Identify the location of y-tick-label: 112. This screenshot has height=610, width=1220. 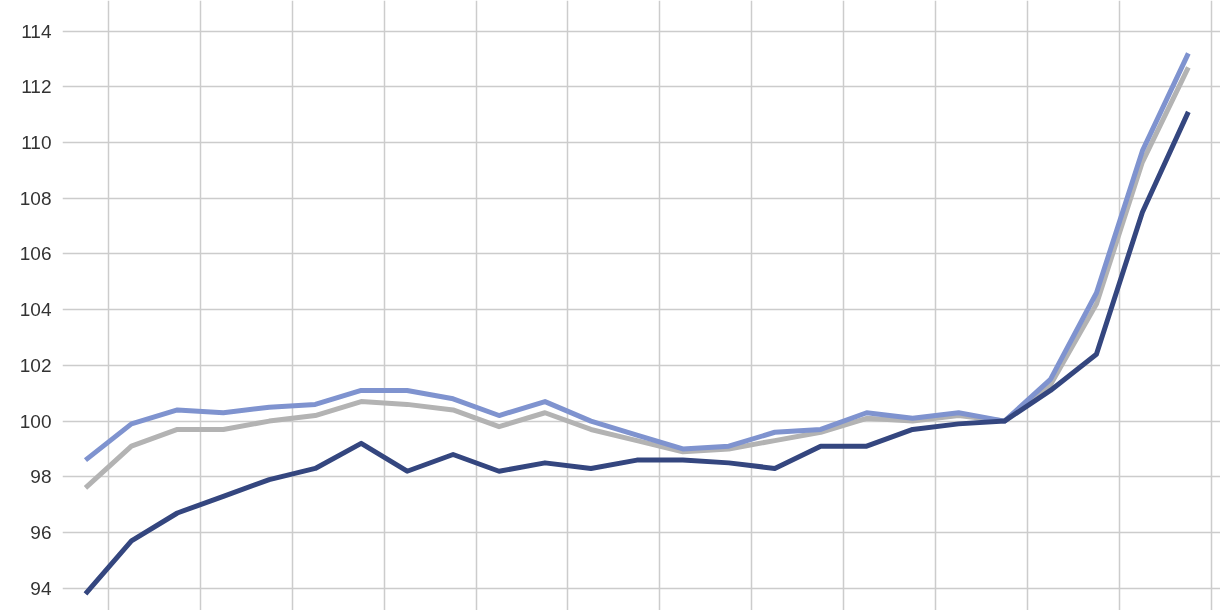
(36, 87).